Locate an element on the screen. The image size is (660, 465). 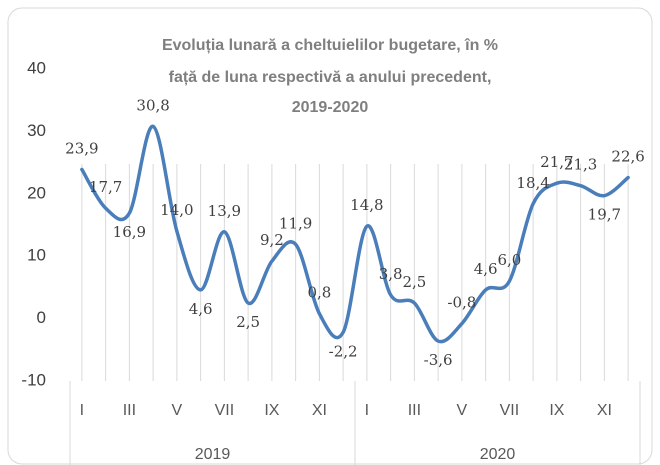
data-label: -0,8 is located at coordinates (461, 303).